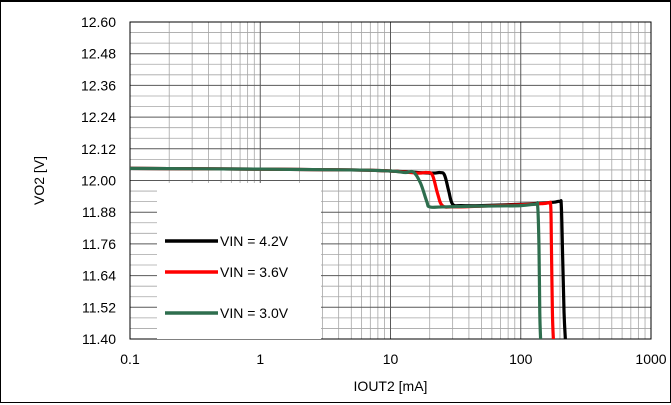 The width and height of the screenshot is (671, 405). Describe the element at coordinates (98, 85) in the screenshot. I see `y-tick-label: 12.36` at that location.